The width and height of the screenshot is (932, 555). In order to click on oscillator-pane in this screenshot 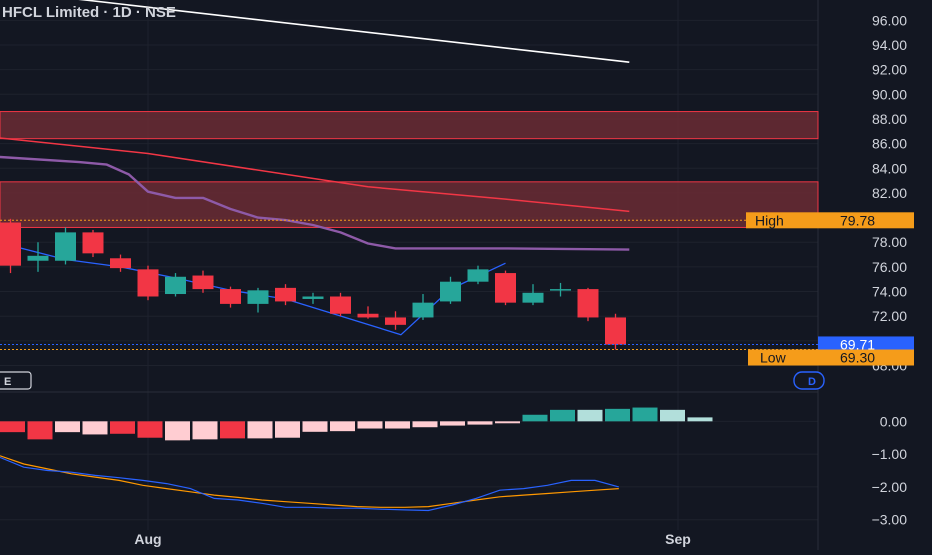, I will do `click(356, 459)`.